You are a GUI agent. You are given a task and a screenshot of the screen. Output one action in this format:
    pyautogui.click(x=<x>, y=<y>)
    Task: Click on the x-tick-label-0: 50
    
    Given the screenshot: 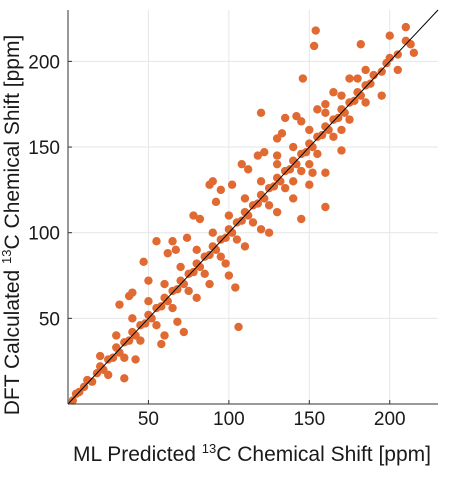 What is the action you would take?
    pyautogui.click(x=148, y=419)
    